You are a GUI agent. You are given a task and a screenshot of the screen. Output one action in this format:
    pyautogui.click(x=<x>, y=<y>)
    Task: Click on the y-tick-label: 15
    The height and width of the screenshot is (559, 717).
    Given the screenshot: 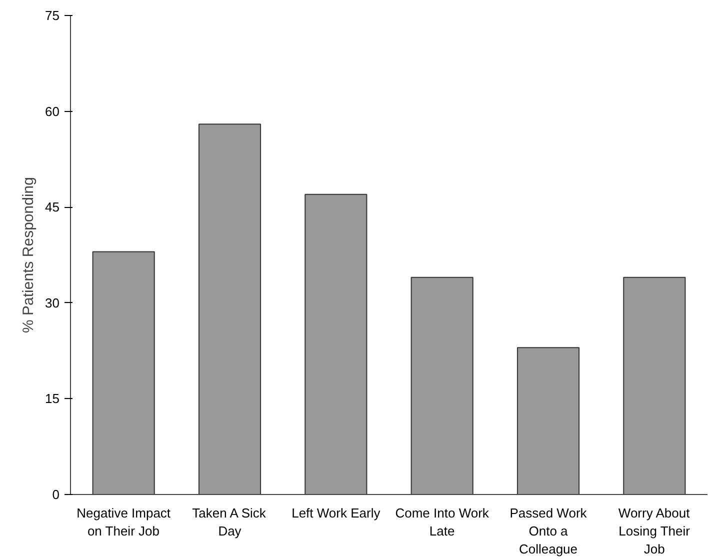 What is the action you would take?
    pyautogui.click(x=52, y=398)
    